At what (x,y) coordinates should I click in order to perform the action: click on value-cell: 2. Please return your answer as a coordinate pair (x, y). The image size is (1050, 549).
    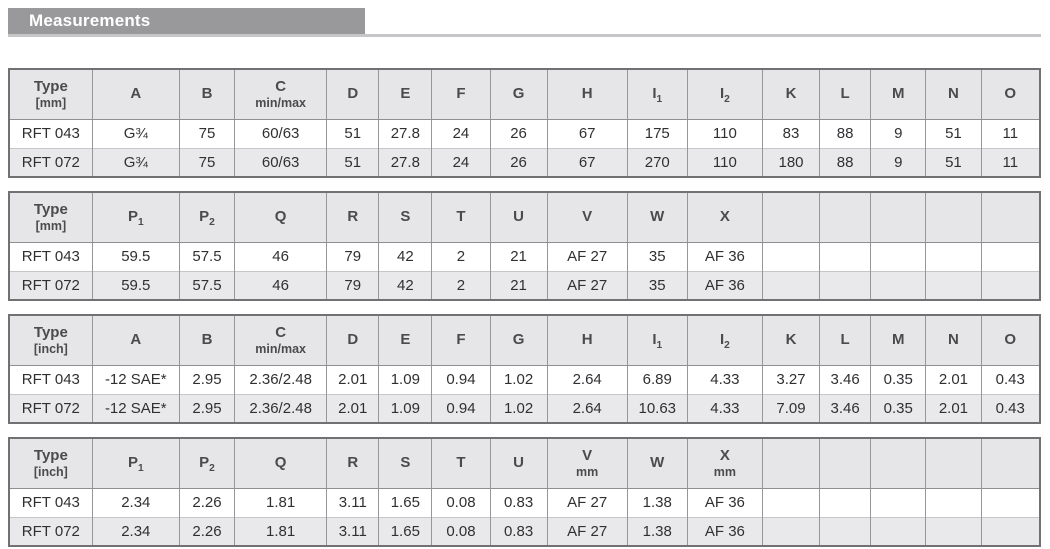
    Looking at the image, I should click on (461, 285).